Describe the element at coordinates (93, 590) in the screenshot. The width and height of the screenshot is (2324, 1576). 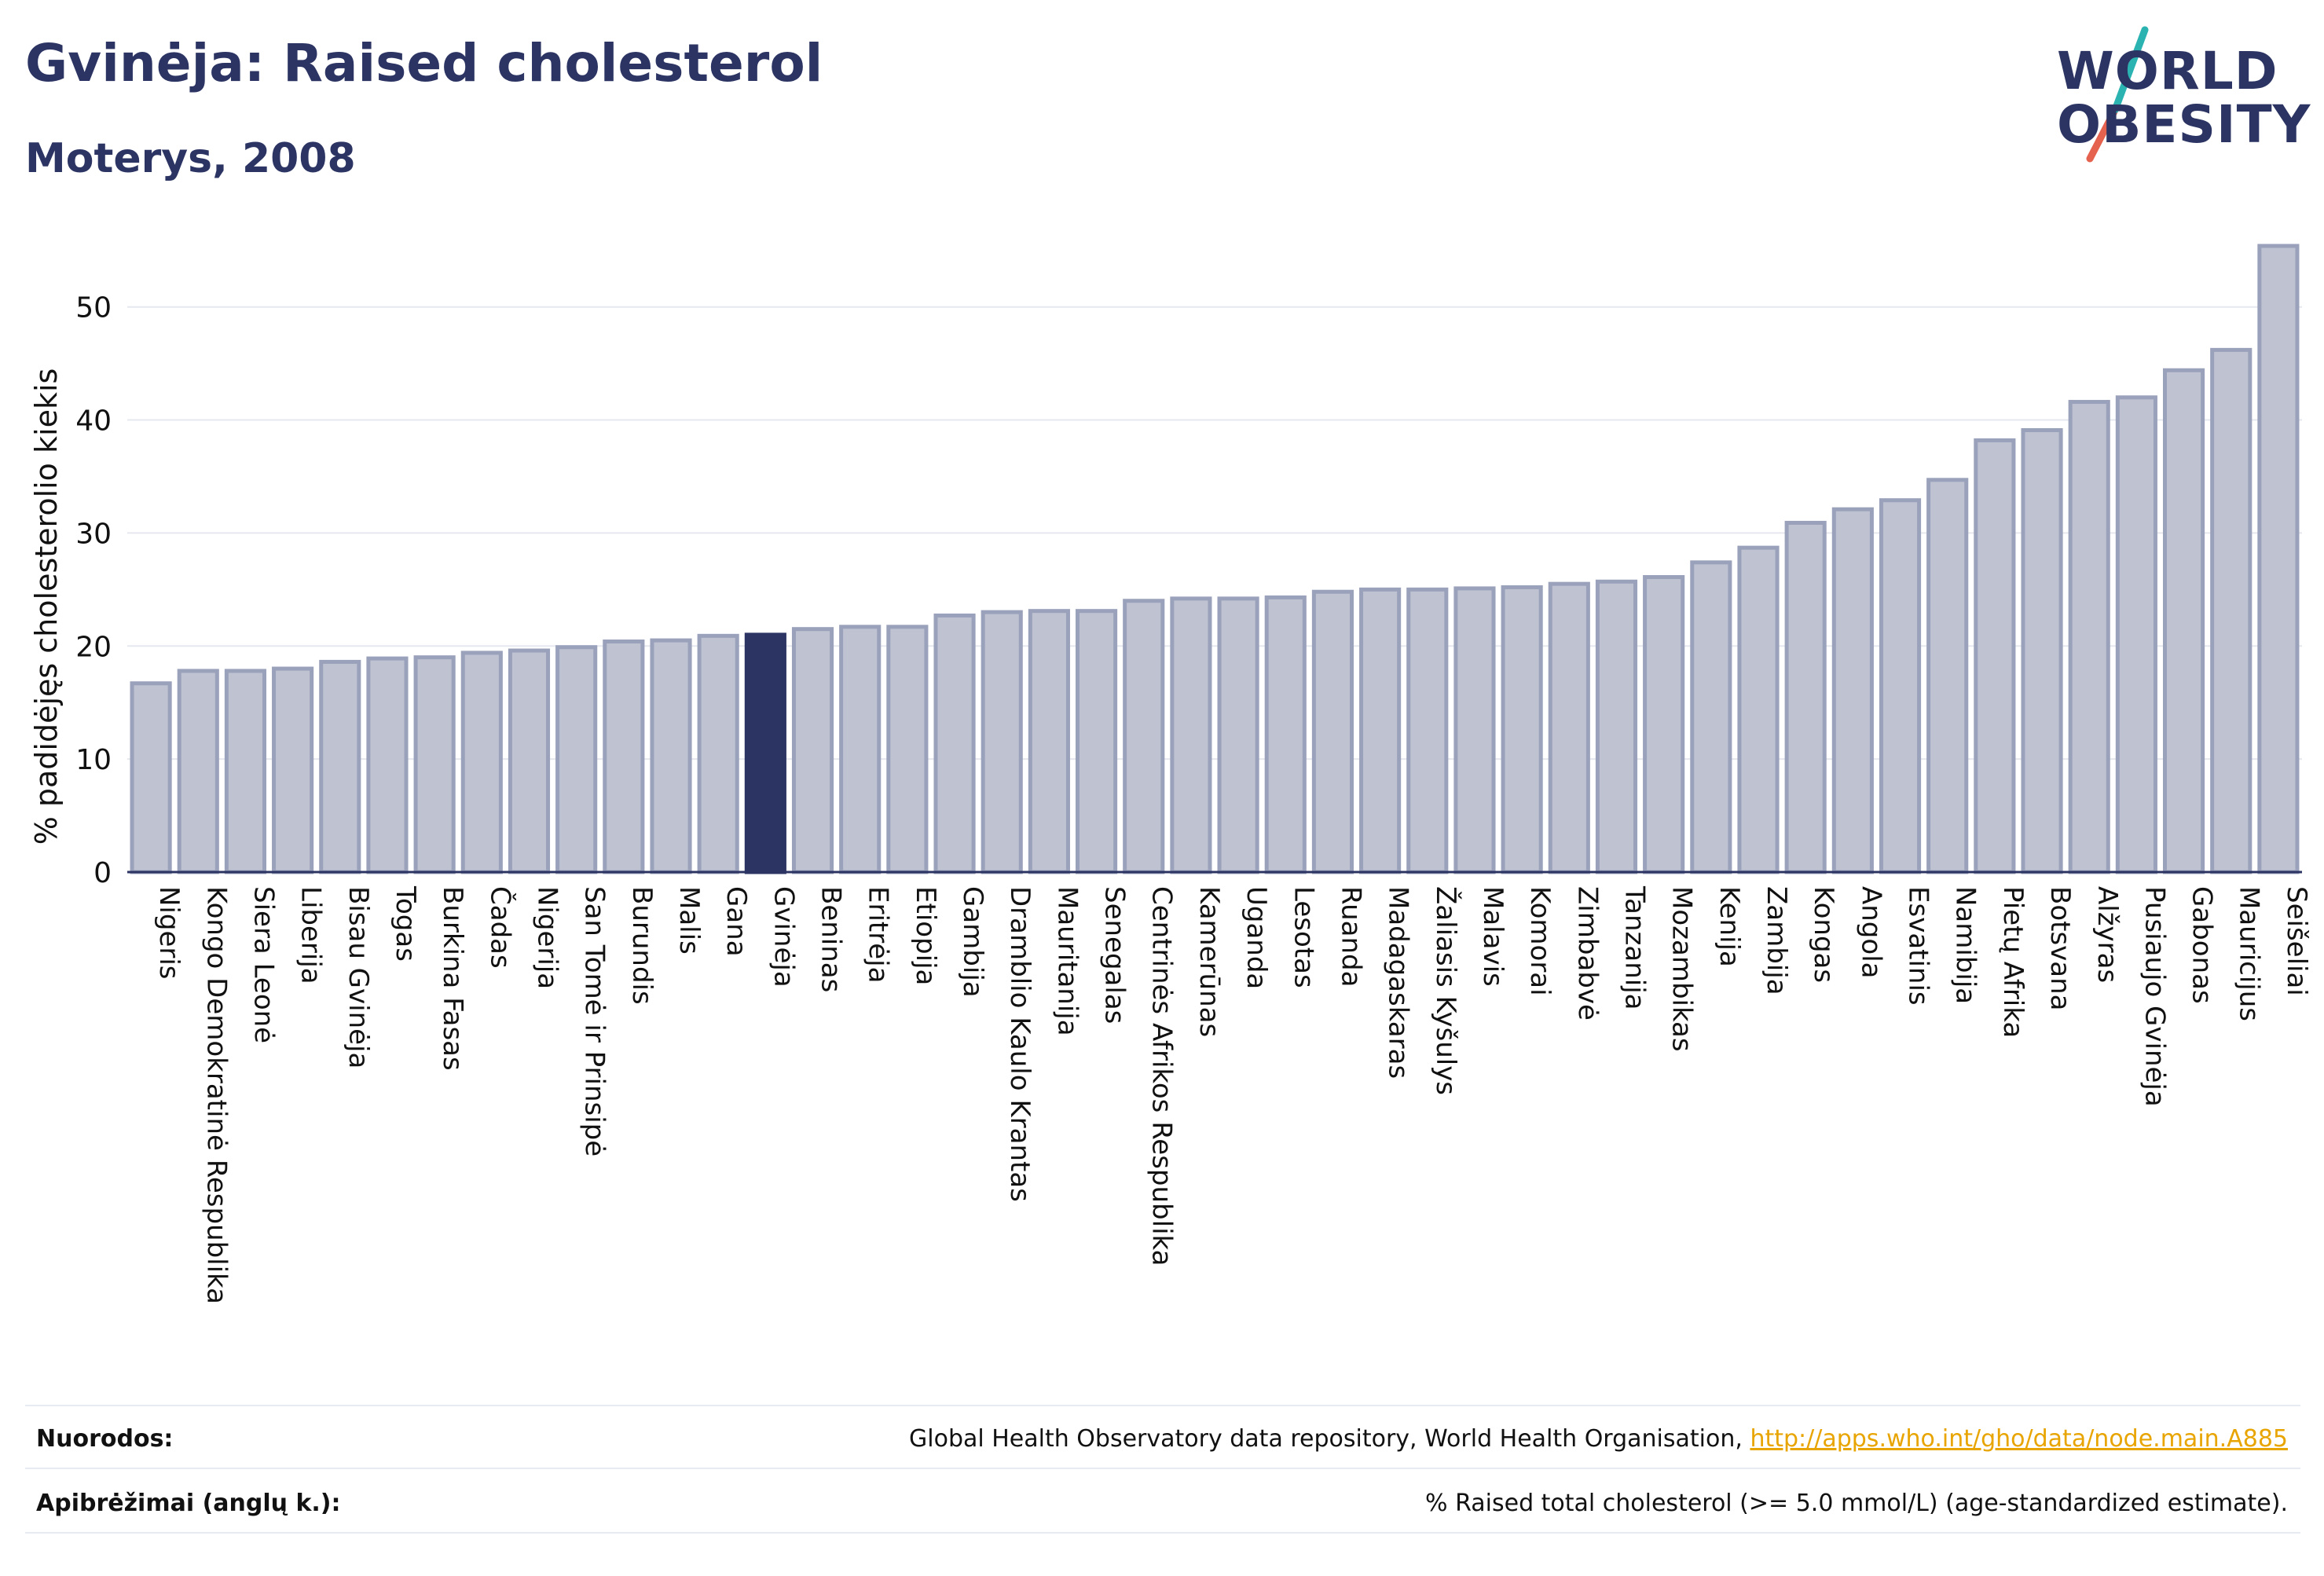
I see `y-axis-ticks: 0 10 20 30 40 50` at that location.